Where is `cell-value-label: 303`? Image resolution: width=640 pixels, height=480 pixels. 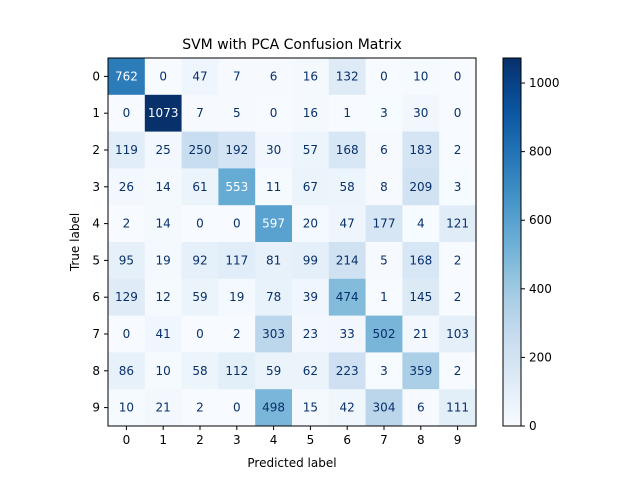
cell-value-label: 303 is located at coordinates (273, 334).